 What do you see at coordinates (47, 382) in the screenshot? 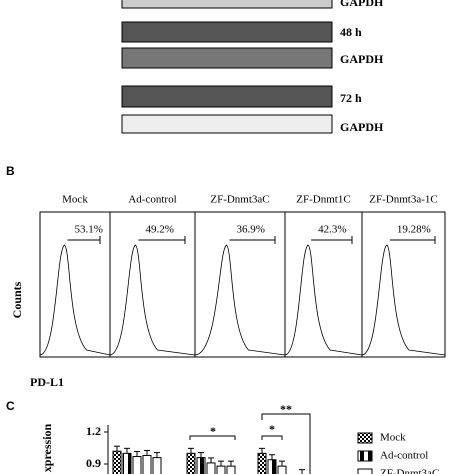
I see `x-axis-label: PD-L1` at bounding box center [47, 382].